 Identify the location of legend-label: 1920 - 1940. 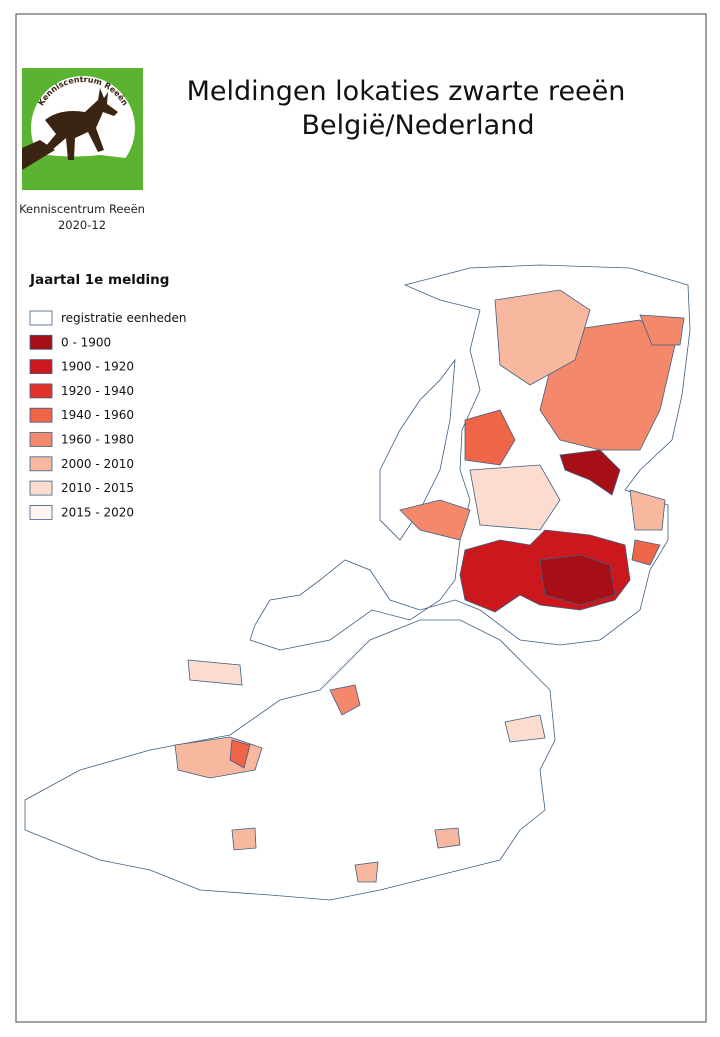
(97, 391).